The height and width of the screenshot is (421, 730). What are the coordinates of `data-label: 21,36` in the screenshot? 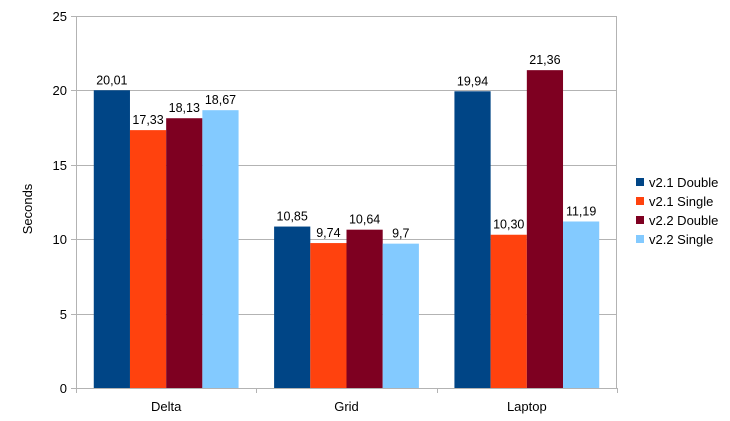 It's located at (544, 60).